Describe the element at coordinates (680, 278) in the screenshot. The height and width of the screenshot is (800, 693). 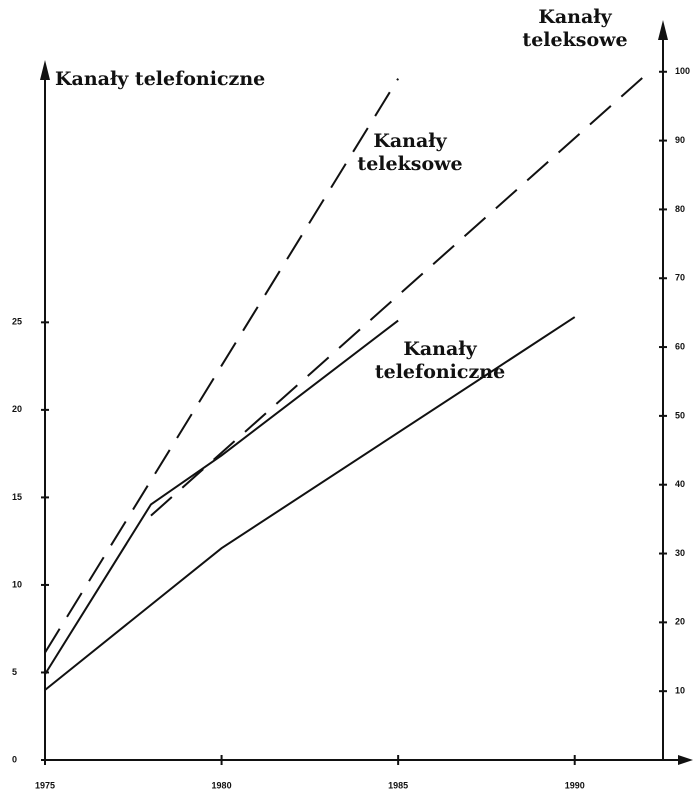
I see `y2-tick-label: 70` at that location.